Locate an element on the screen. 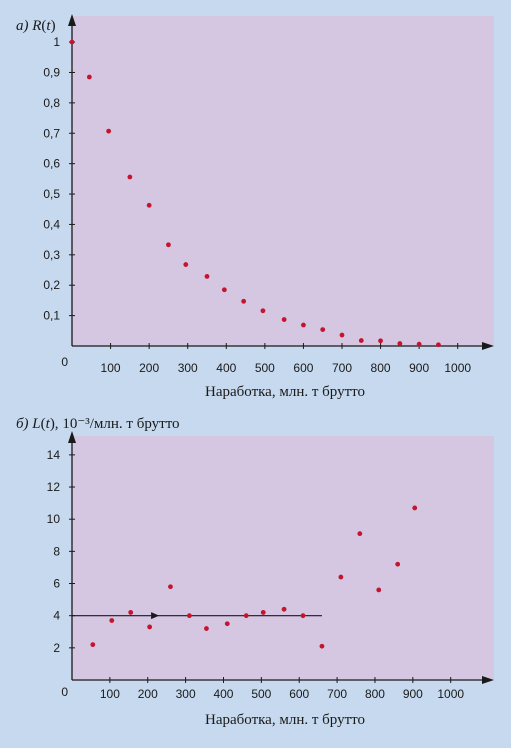 The width and height of the screenshot is (511, 748). y-axis-label: а) R(t) is located at coordinates (36, 26).